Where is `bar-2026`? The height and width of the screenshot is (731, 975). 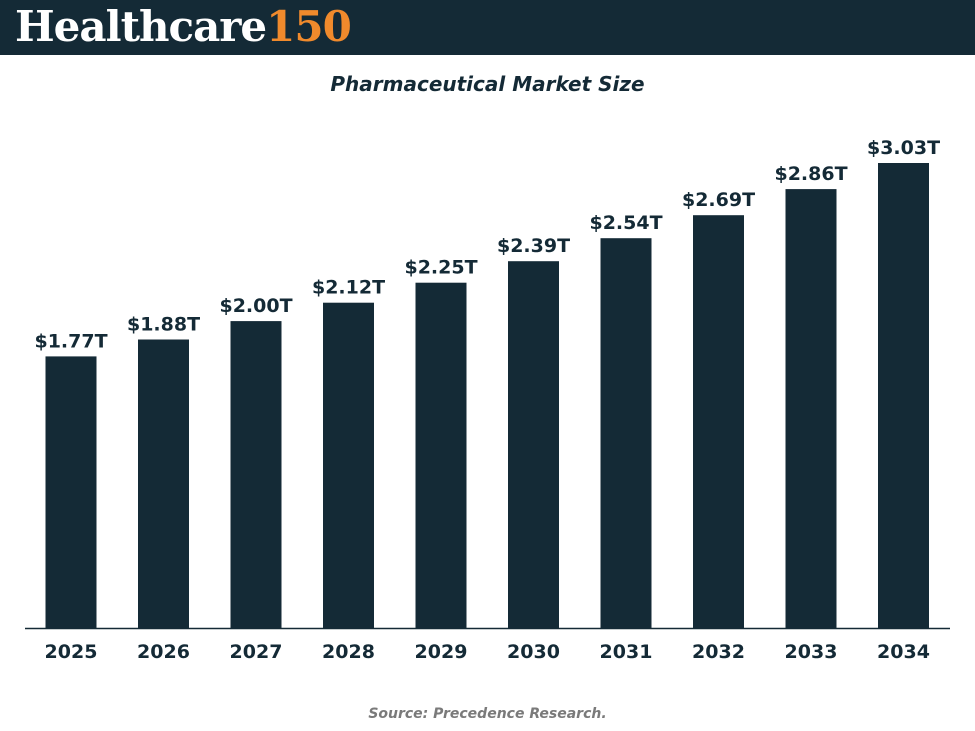 bar-2026 is located at coordinates (163, 483).